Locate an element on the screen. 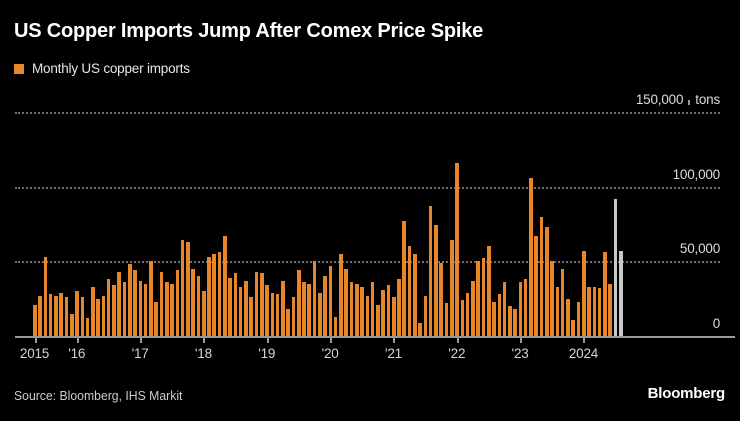  bloomberg-logo: Bloomberg is located at coordinates (686, 393).